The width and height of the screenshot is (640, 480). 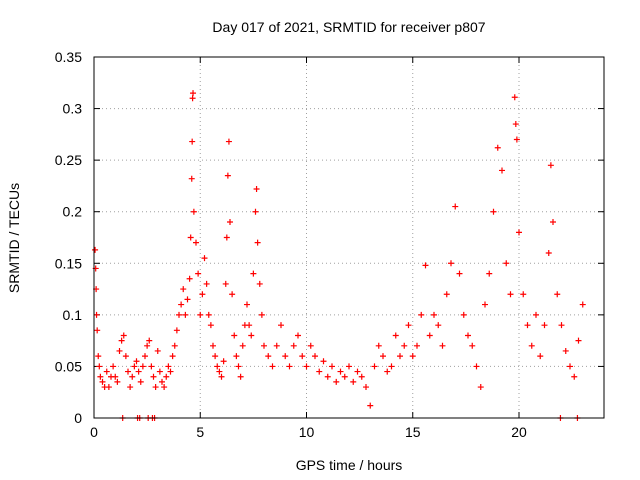 What do you see at coordinates (68, 263) in the screenshot?
I see `y-tick-label: 0.15` at bounding box center [68, 263].